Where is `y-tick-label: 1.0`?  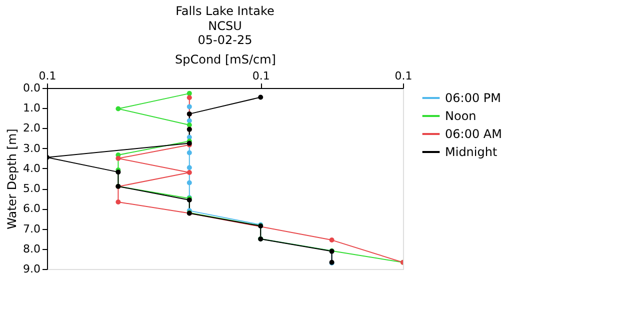
y-tick-label: 1.0 is located at coordinates (31, 108).